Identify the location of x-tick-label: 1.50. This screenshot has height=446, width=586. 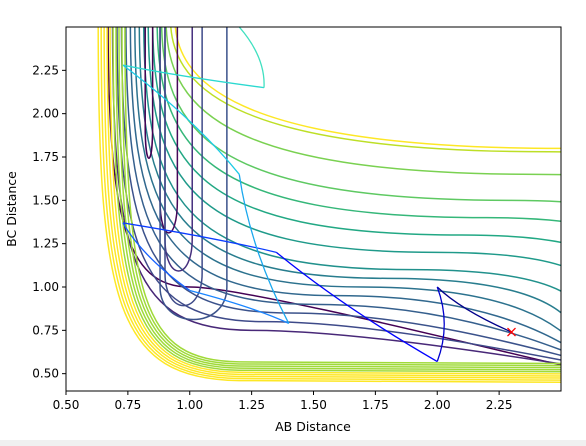
(313, 405).